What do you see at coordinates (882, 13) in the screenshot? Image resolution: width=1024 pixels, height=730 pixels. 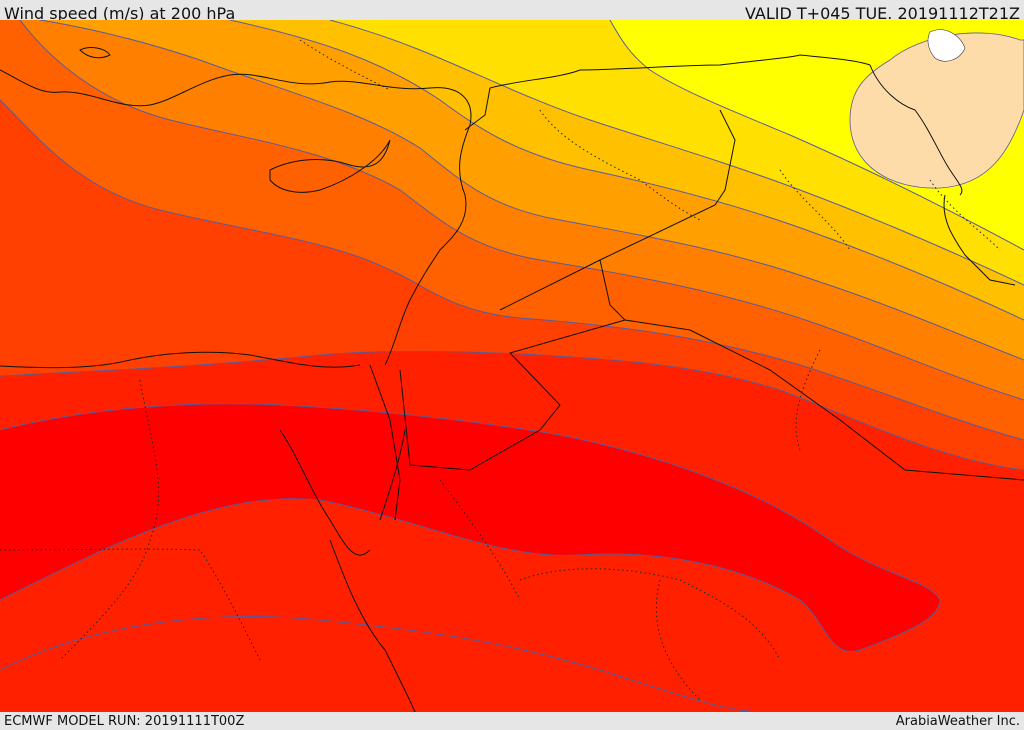 I see `valid-time: VALID T+045 TUE. 20191112T21Z` at bounding box center [882, 13].